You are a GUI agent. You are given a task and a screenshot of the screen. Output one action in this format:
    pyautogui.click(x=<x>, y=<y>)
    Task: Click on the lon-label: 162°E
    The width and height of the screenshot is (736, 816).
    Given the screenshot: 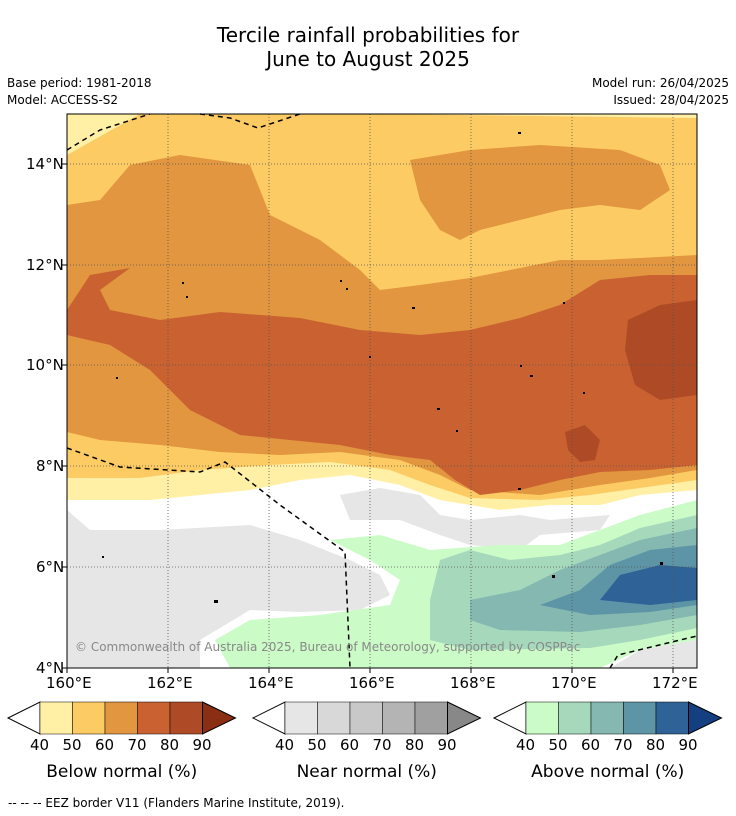 What is the action you would take?
    pyautogui.click(x=170, y=683)
    